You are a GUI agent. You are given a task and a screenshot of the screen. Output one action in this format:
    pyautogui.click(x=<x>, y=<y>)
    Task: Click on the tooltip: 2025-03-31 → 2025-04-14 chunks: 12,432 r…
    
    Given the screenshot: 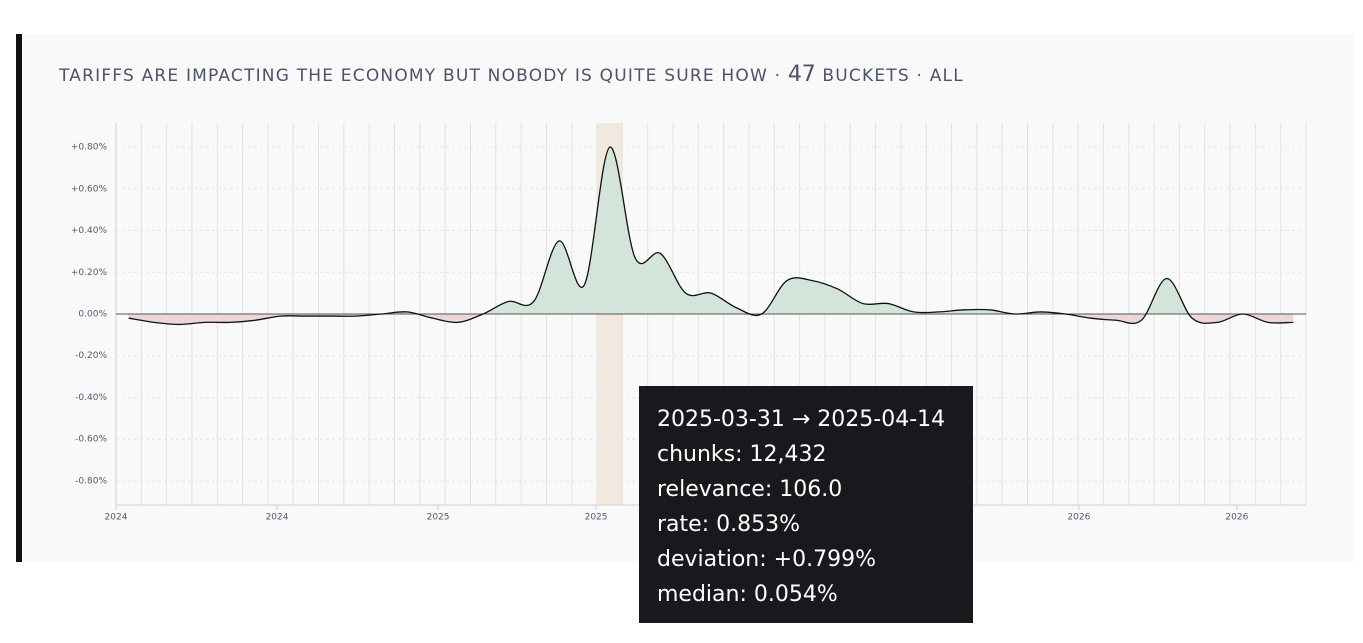 What is the action you would take?
    pyautogui.click(x=806, y=504)
    